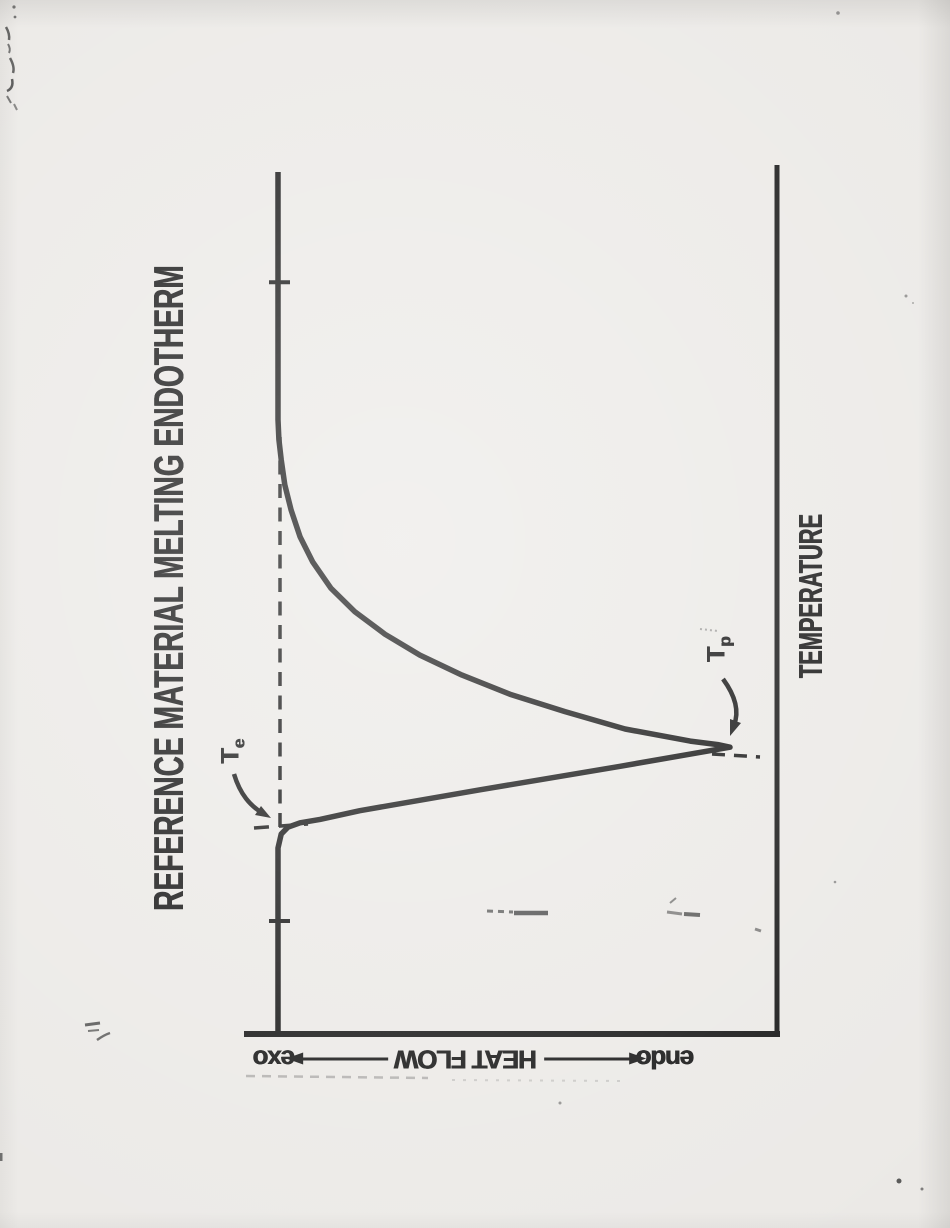 This screenshot has width=950, height=1228. I want to click on onset-marker-dashes, so click(281, 826).